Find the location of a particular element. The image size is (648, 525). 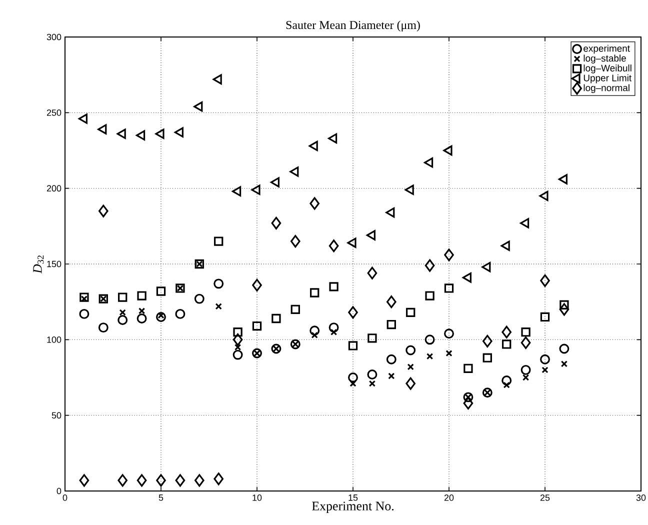

y-tick-label: 100 is located at coordinates (54, 339).